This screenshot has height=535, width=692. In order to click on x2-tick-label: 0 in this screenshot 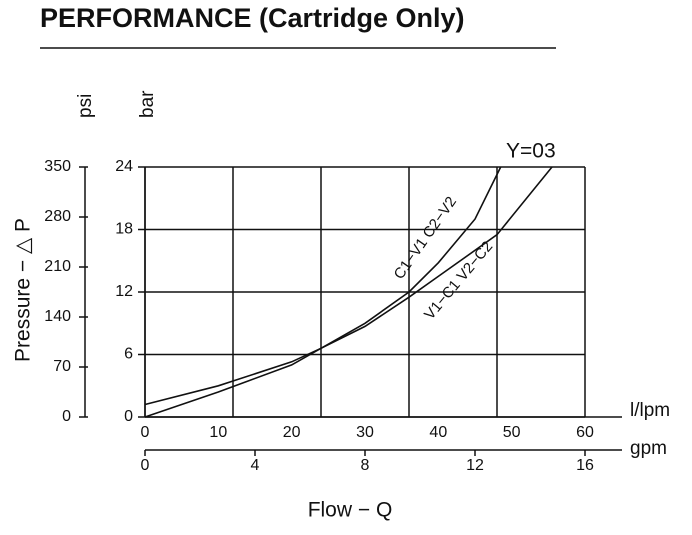, I will do `click(145, 465)`.